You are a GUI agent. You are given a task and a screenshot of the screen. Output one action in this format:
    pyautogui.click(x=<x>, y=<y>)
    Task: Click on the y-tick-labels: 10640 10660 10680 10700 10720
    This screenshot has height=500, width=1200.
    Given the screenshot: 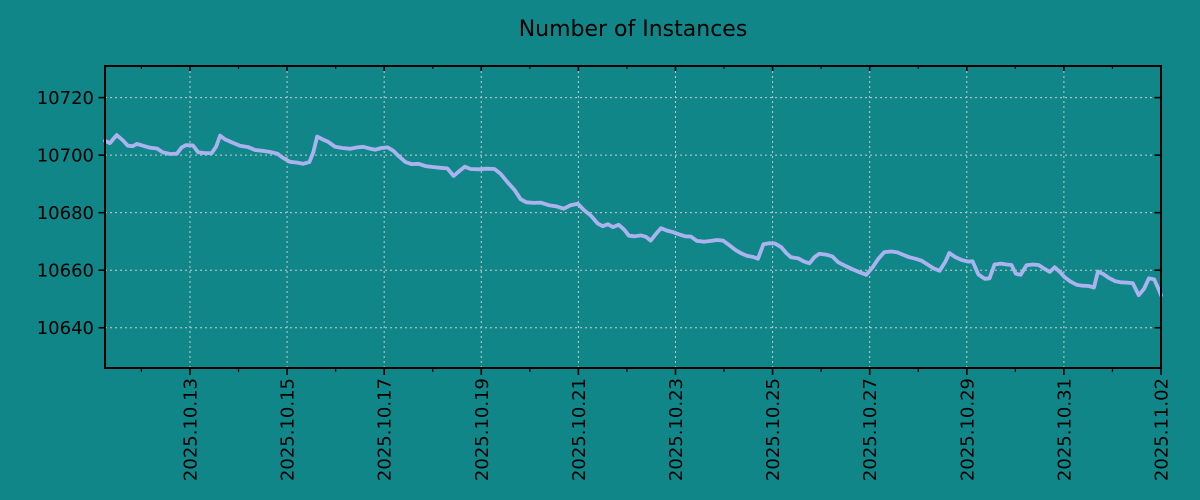 What is the action you would take?
    pyautogui.click(x=65, y=213)
    